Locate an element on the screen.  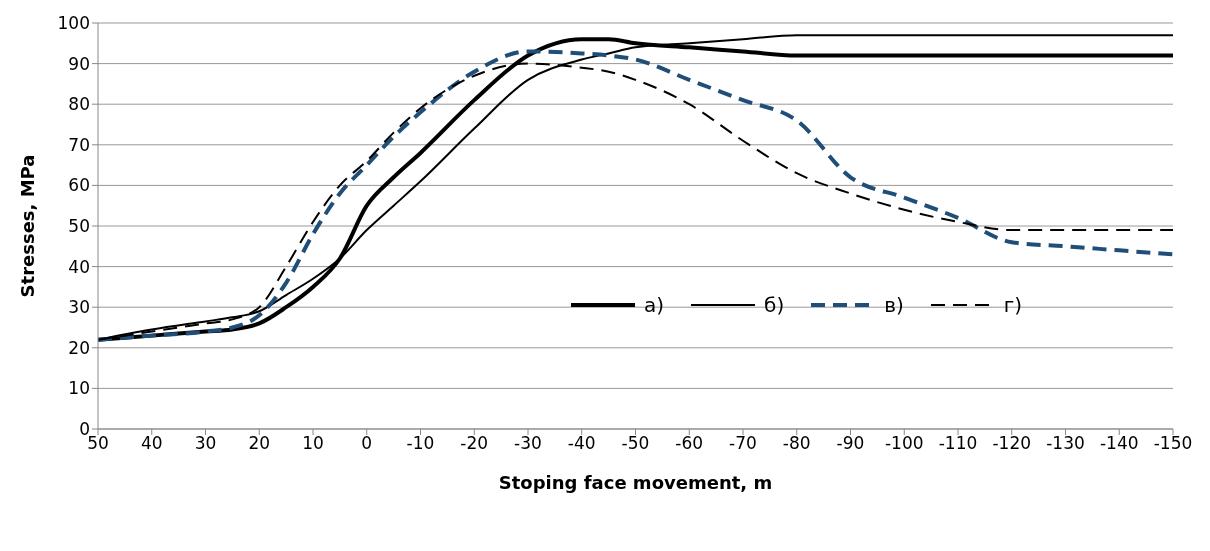
x-tick-label: -50 is located at coordinates (635, 443).